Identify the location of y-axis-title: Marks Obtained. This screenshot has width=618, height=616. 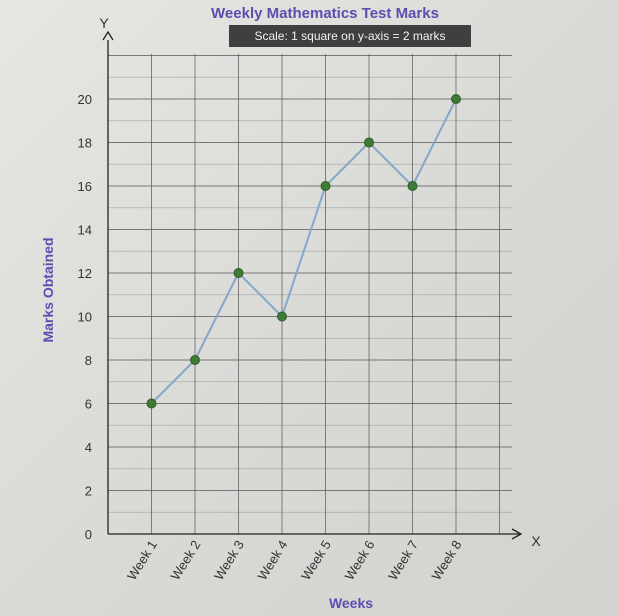
(48, 289).